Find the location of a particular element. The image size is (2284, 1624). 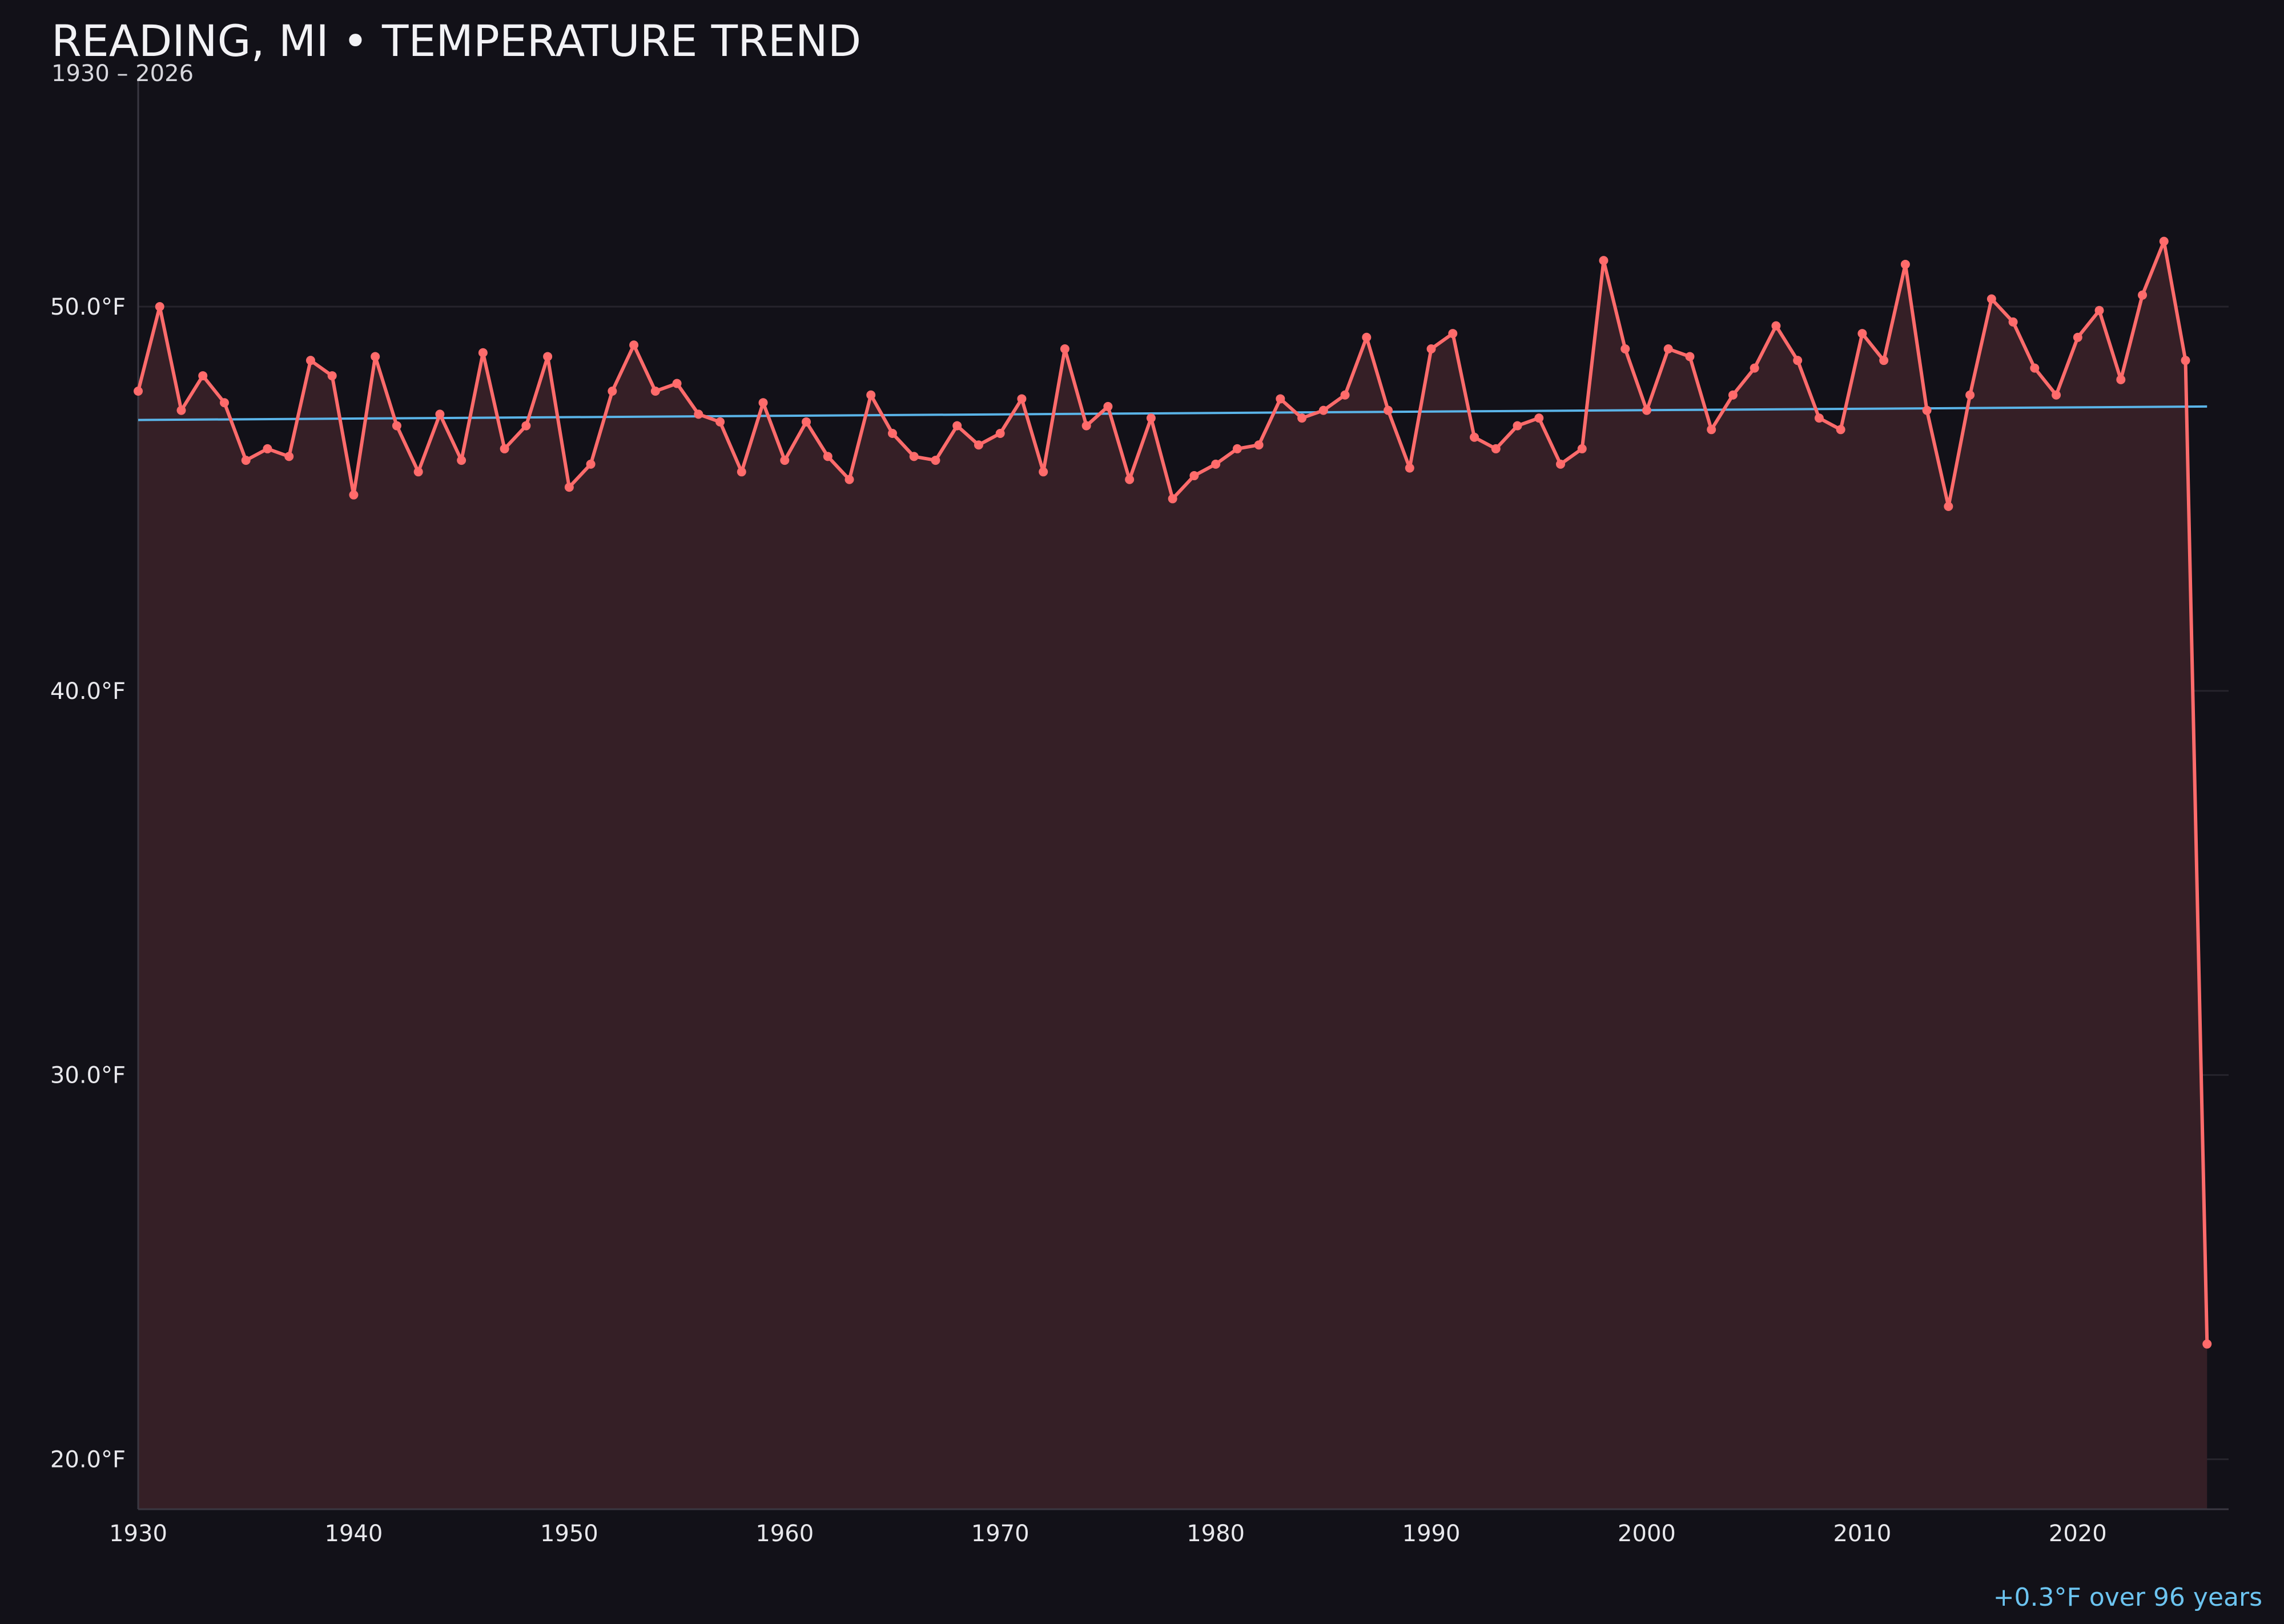

data-point-1984 is located at coordinates (1302, 418).